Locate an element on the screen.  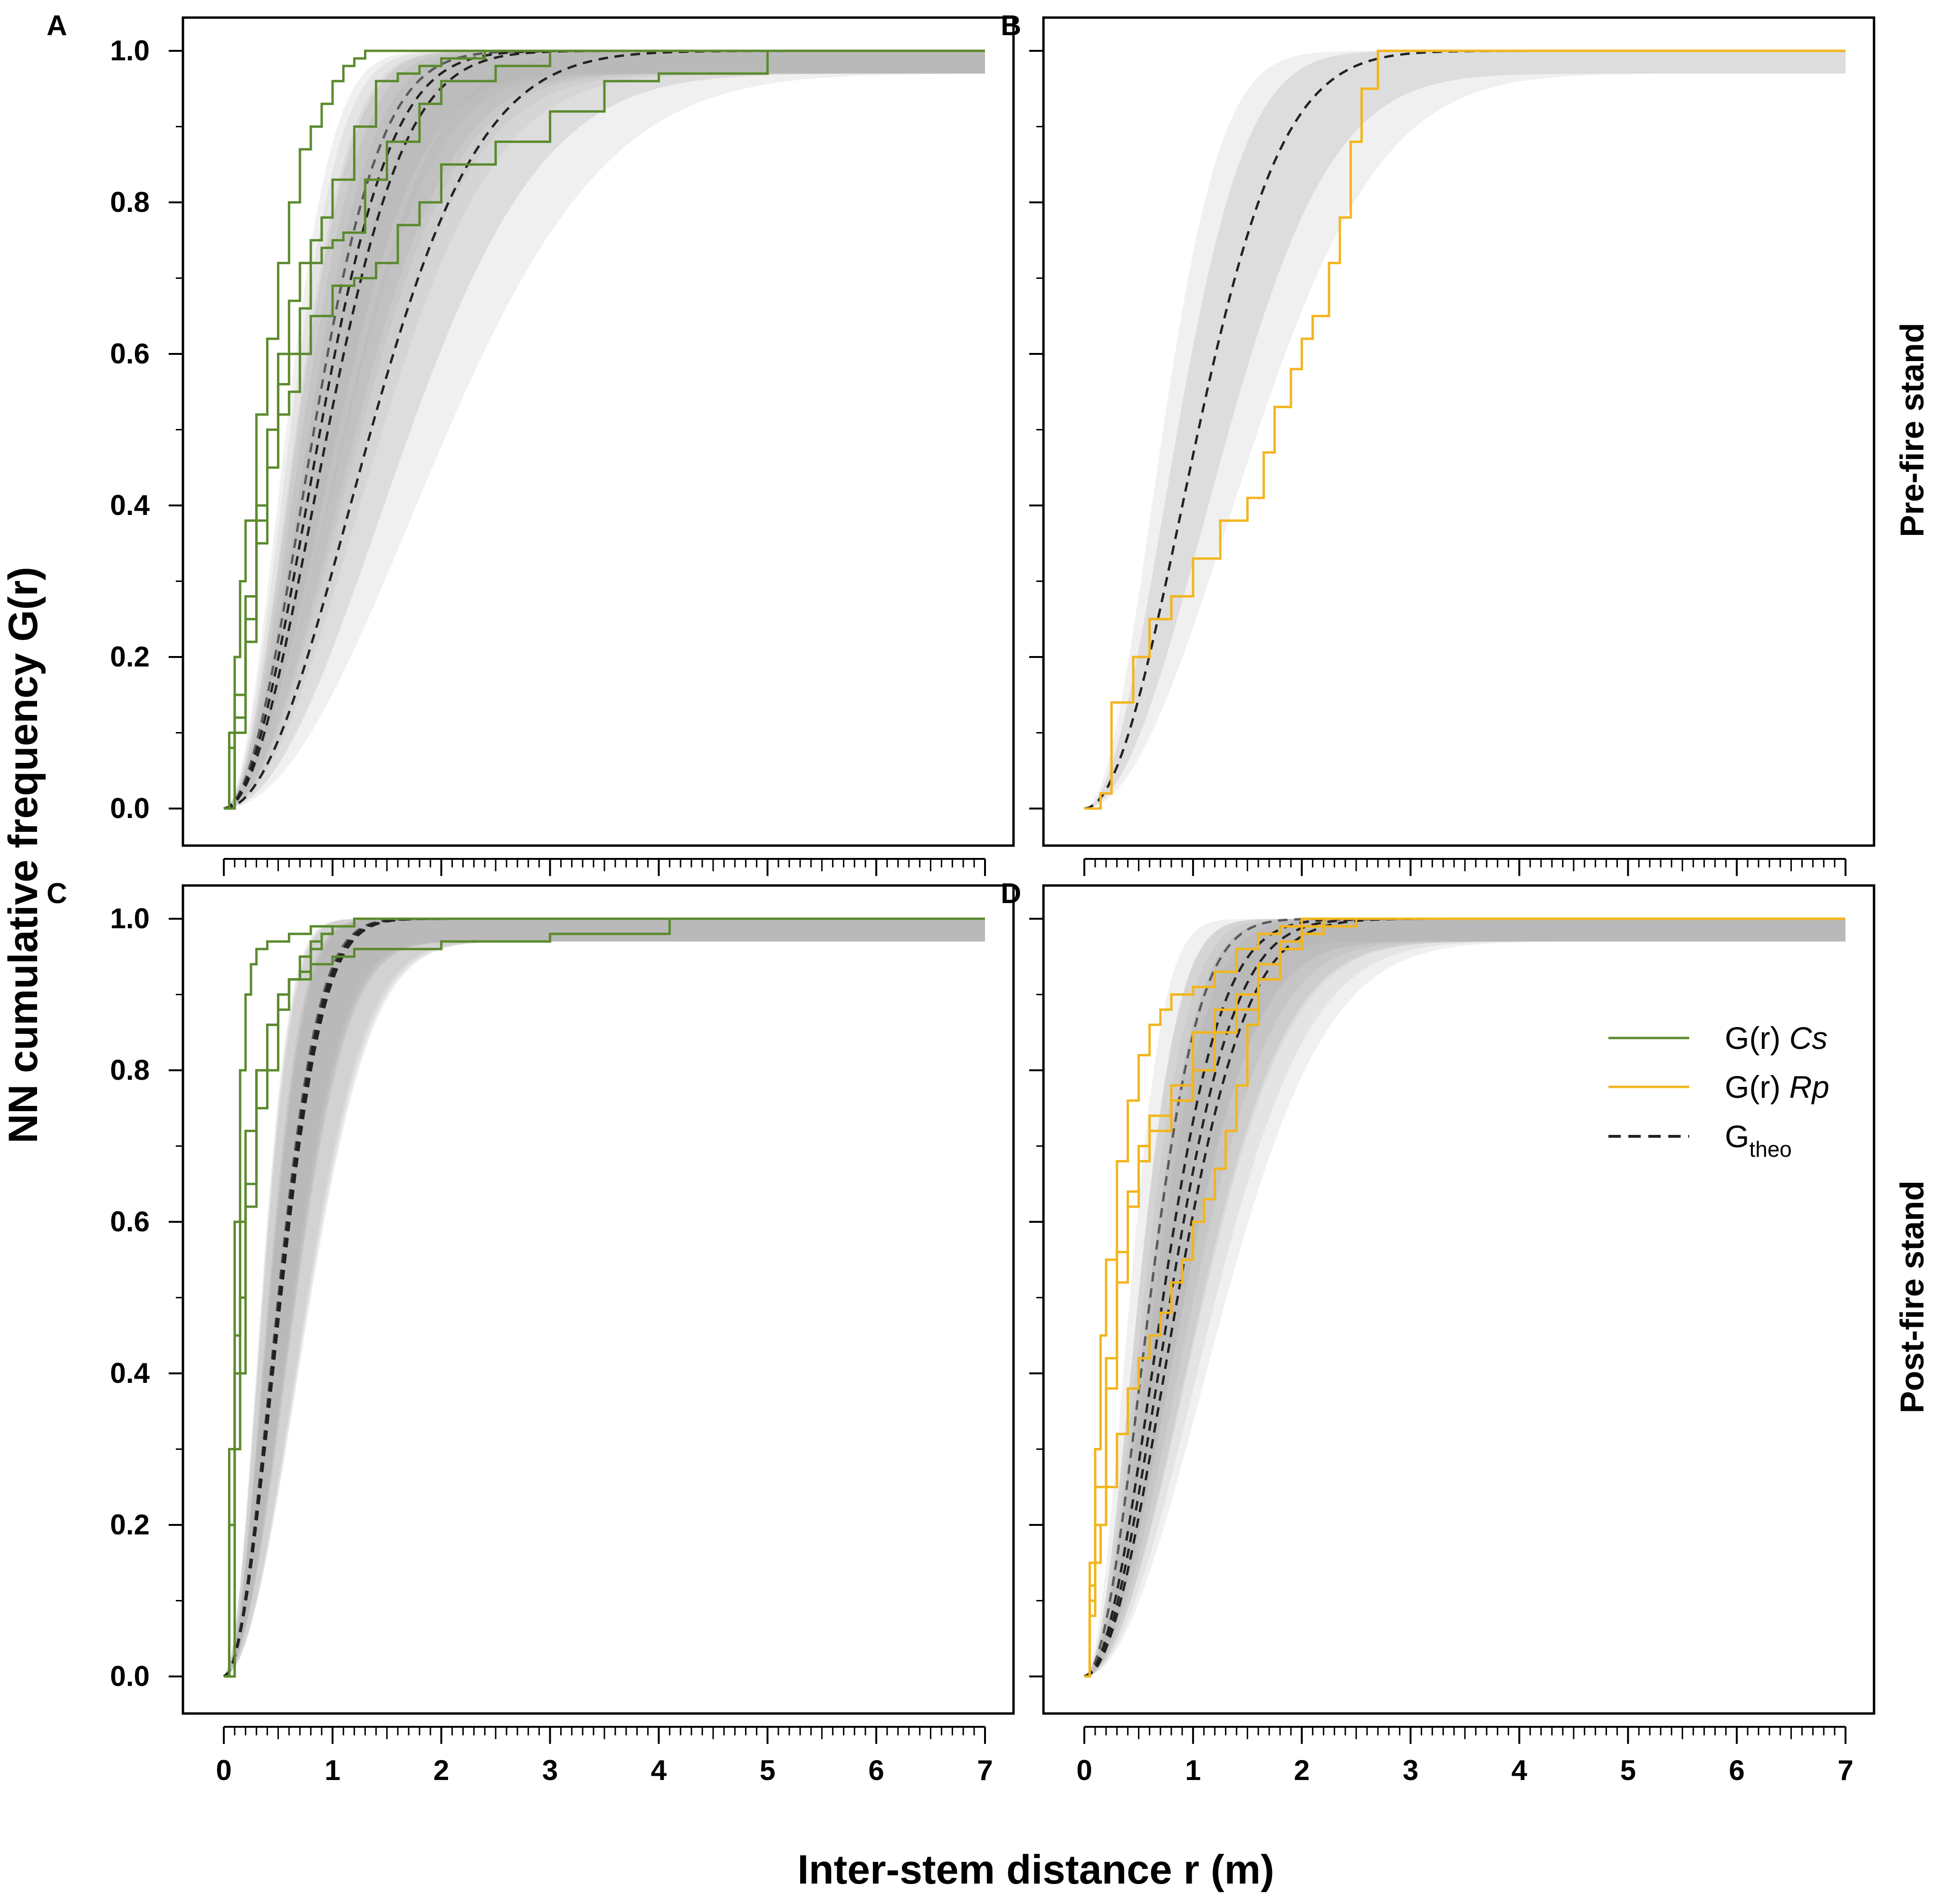
panel-d-xtick-label-2: 2 is located at coordinates (1302, 1770).